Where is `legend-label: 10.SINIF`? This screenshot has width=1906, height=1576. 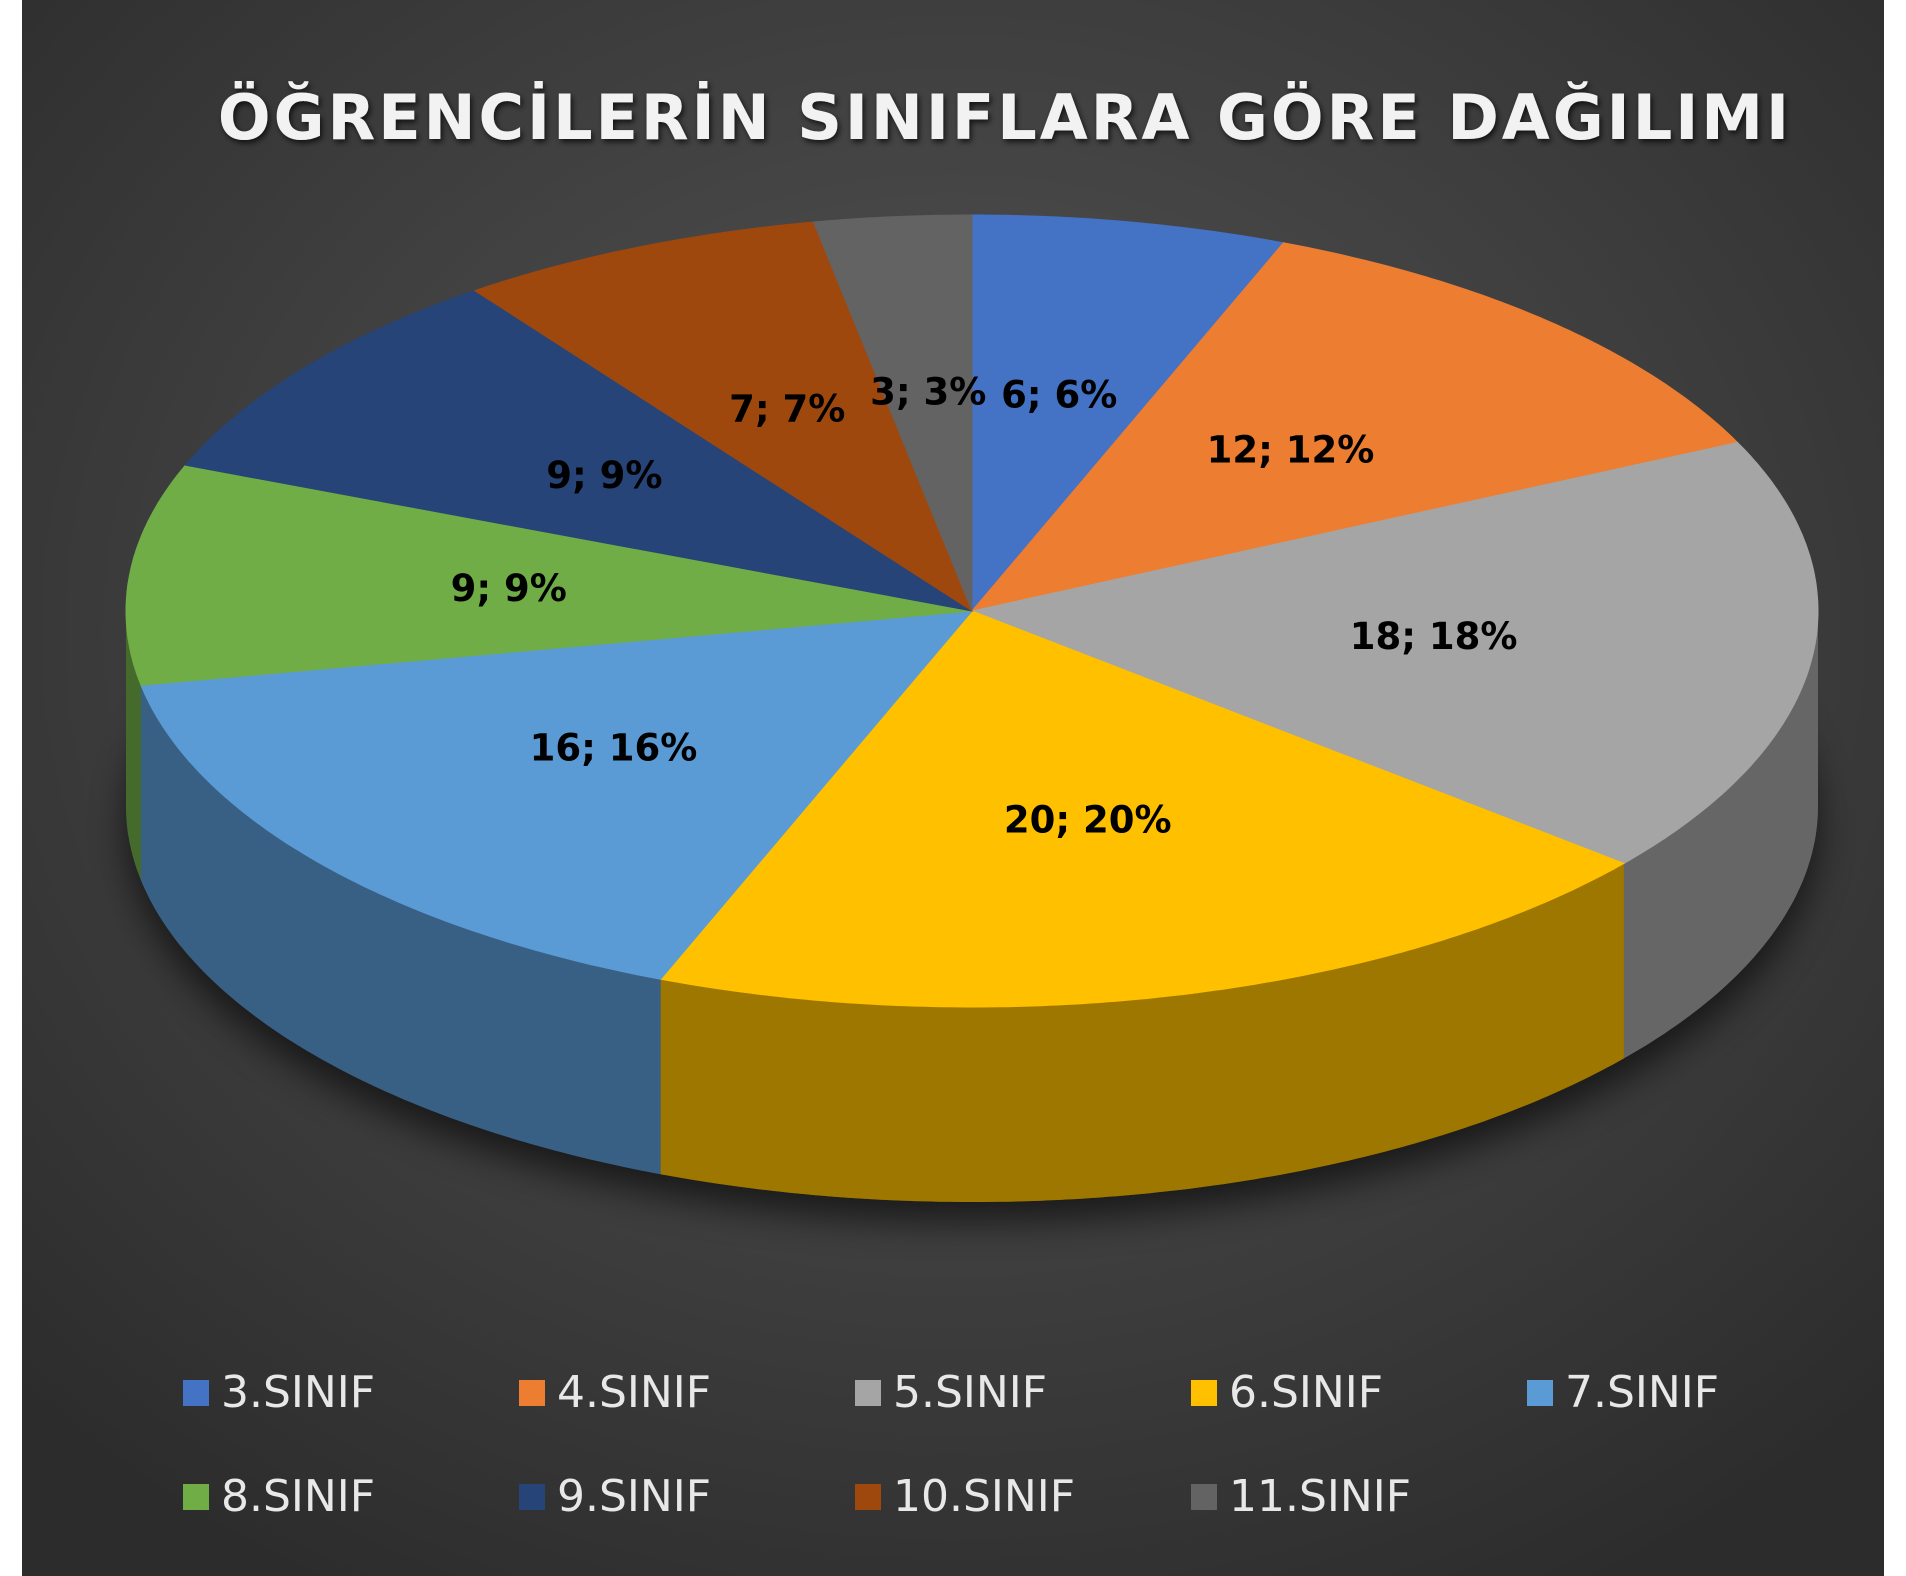 legend-label: 10.SINIF is located at coordinates (984, 1496).